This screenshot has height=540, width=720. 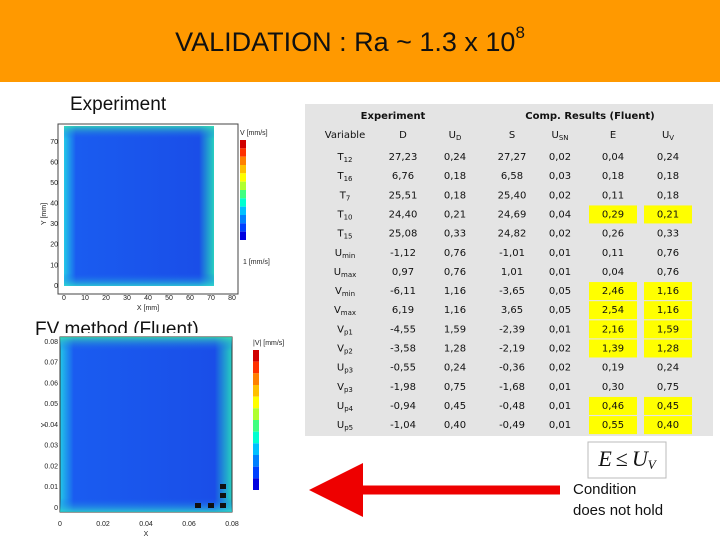 What do you see at coordinates (613, 406) in the screenshot?
I see `table-cell: 0,46` at bounding box center [613, 406].